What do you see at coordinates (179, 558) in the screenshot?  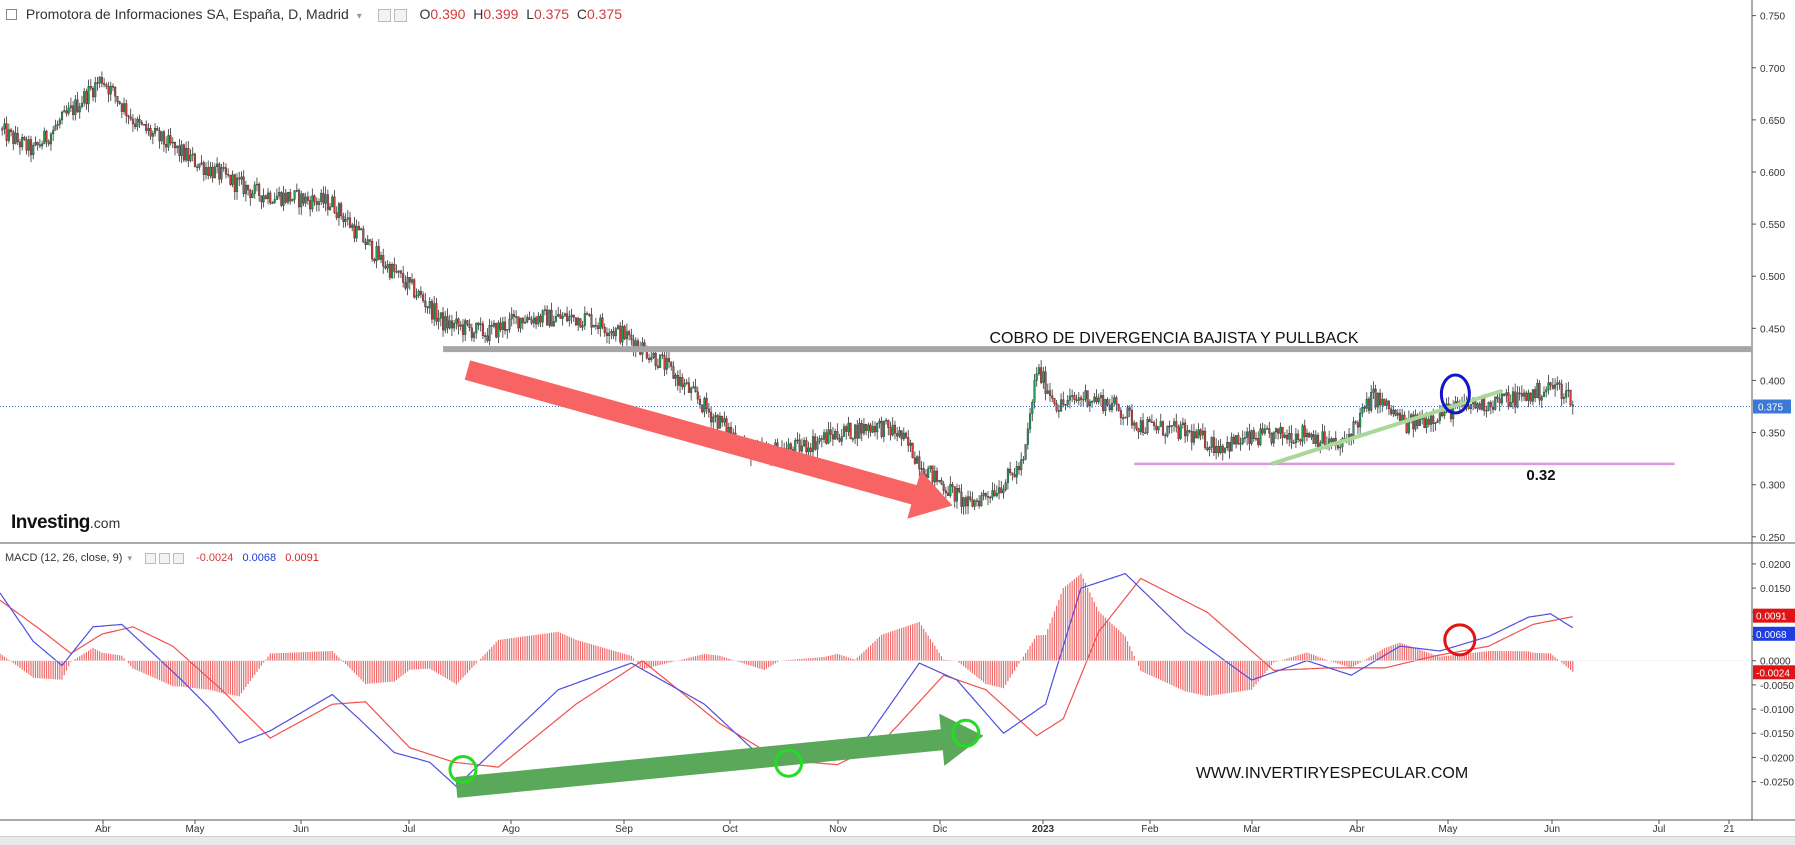 I see `close-icon` at bounding box center [179, 558].